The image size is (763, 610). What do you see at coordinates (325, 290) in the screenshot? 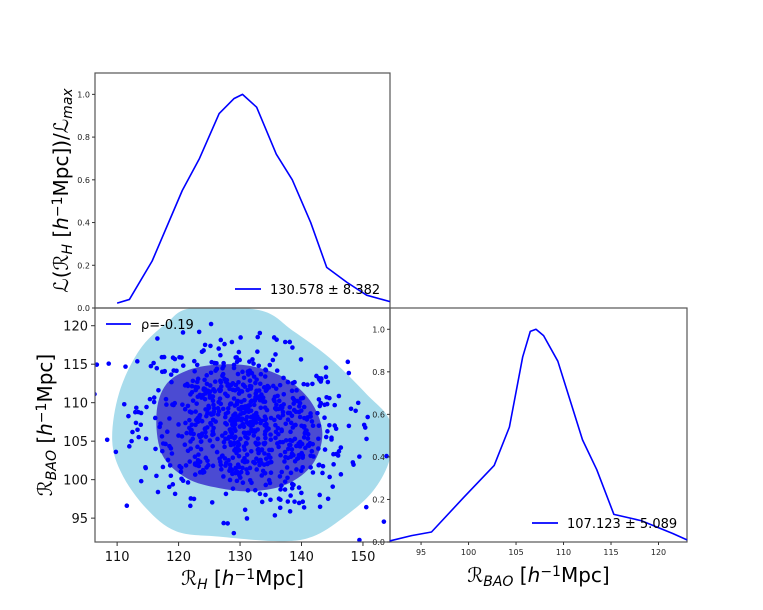
I see `legend-label: 130.578 ± 8.382` at bounding box center [325, 290].